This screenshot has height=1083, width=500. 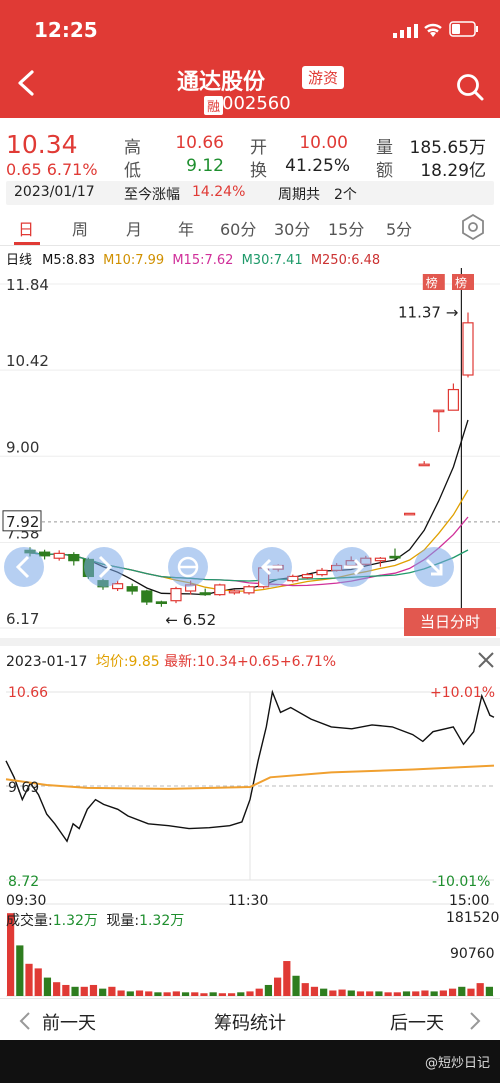 I want to click on battery-icon, so click(x=463, y=29).